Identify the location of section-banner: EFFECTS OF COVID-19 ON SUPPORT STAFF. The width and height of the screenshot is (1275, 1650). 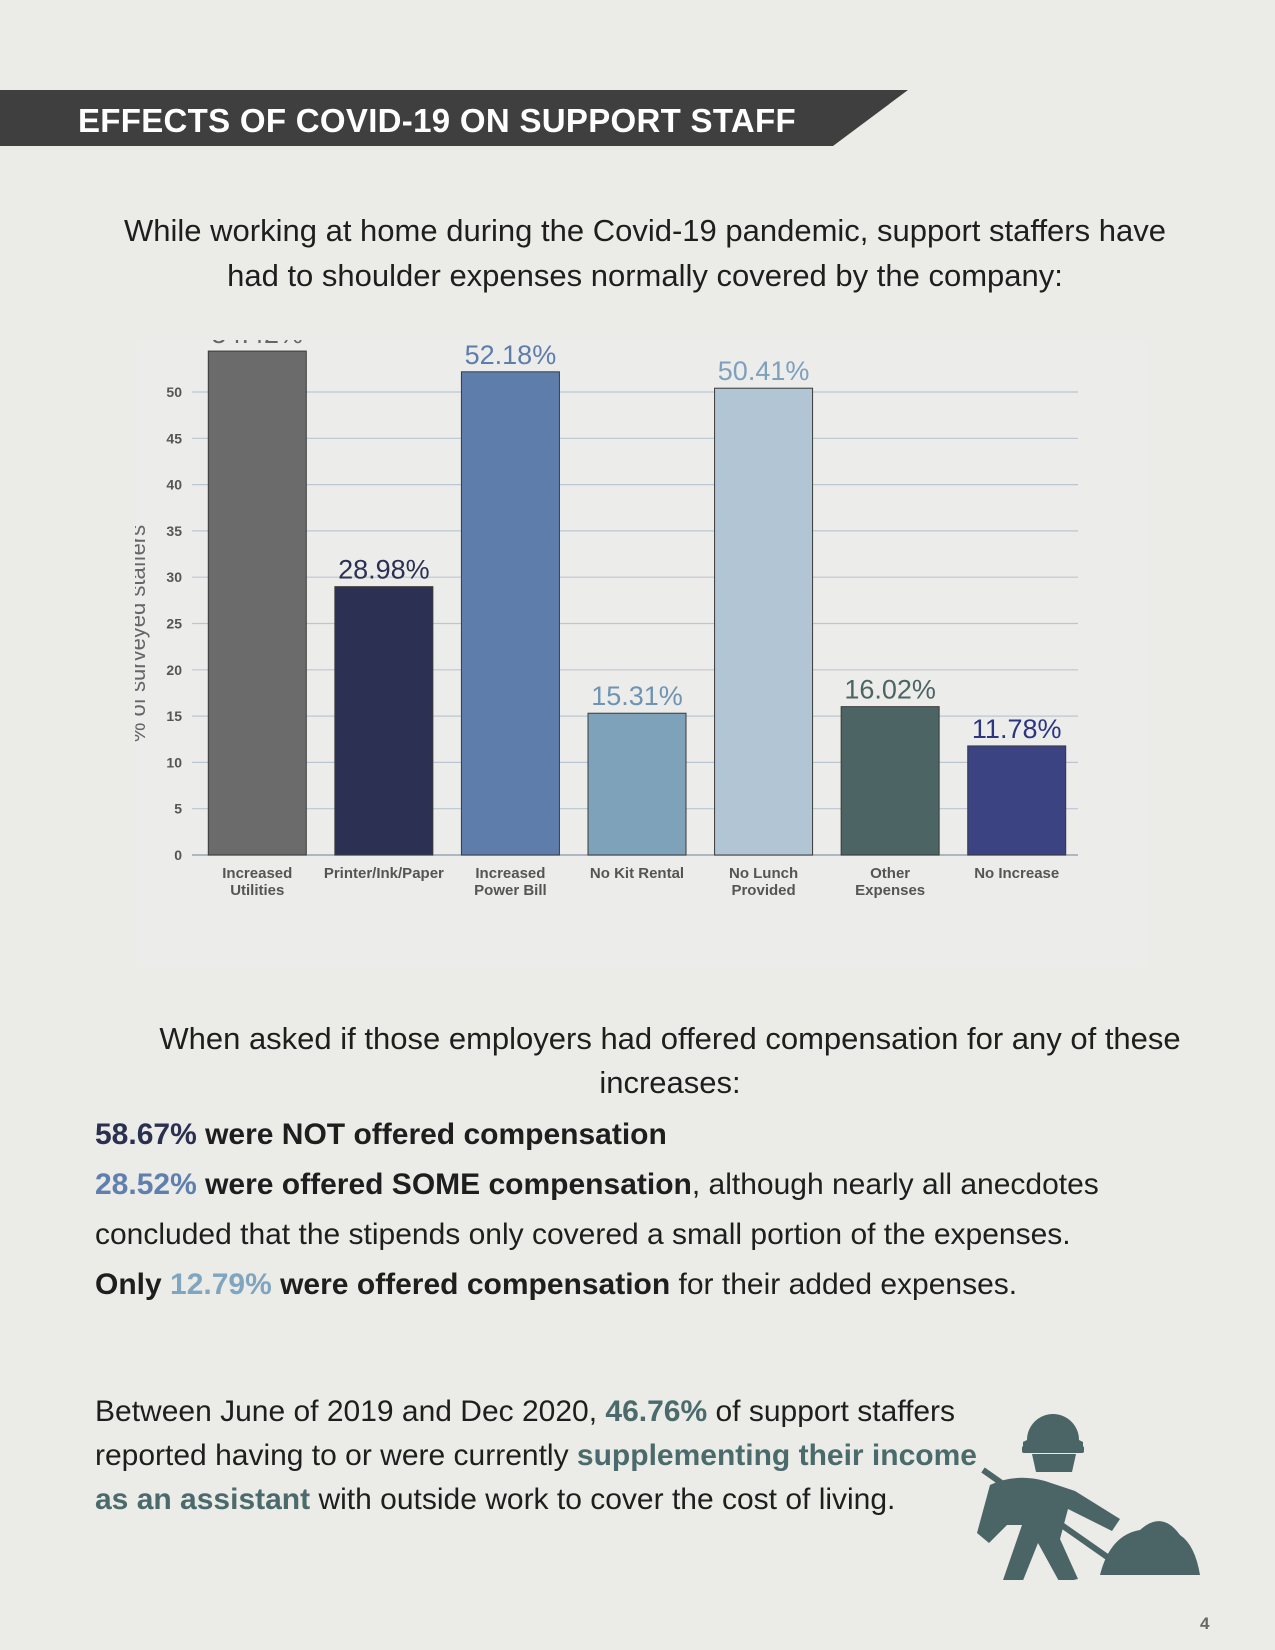
(455, 118).